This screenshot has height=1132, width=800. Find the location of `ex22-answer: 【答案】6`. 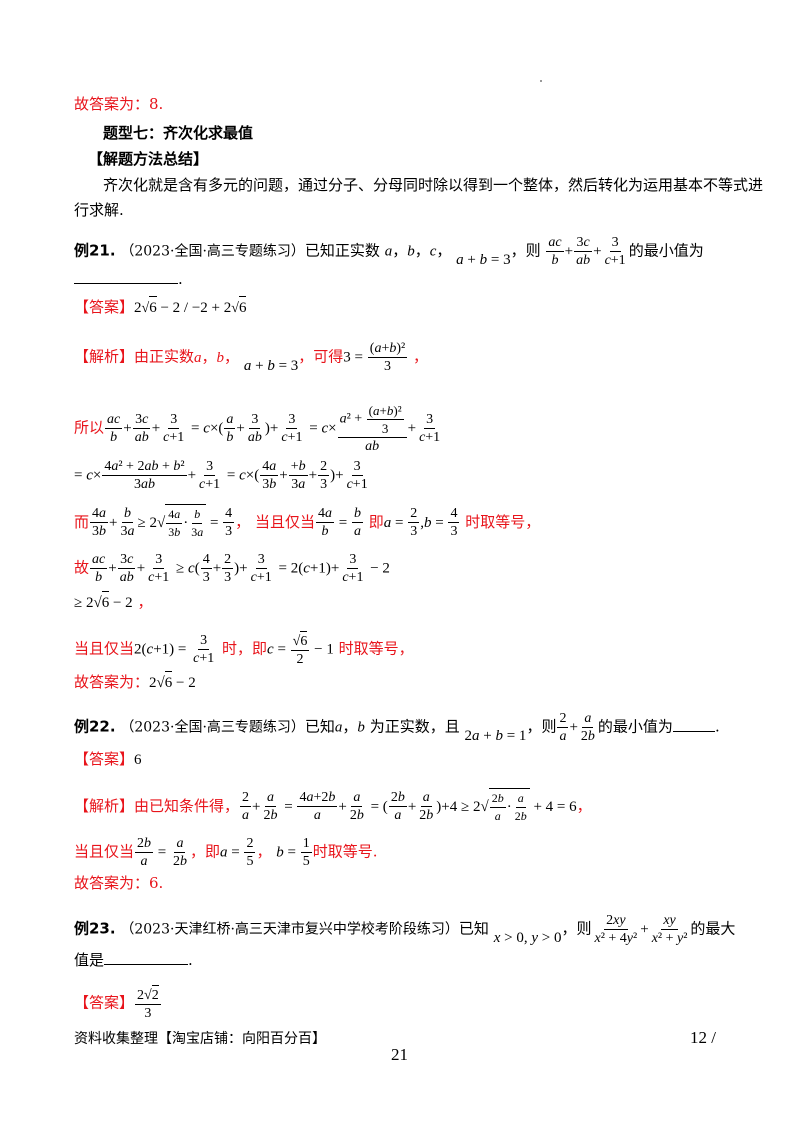

ex22-answer: 【答案】6 is located at coordinates (108, 759).